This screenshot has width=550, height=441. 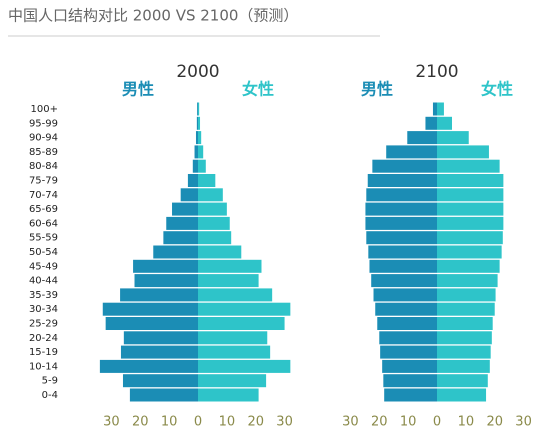 I want to click on y-tick-label: 0-4, so click(x=50, y=395).